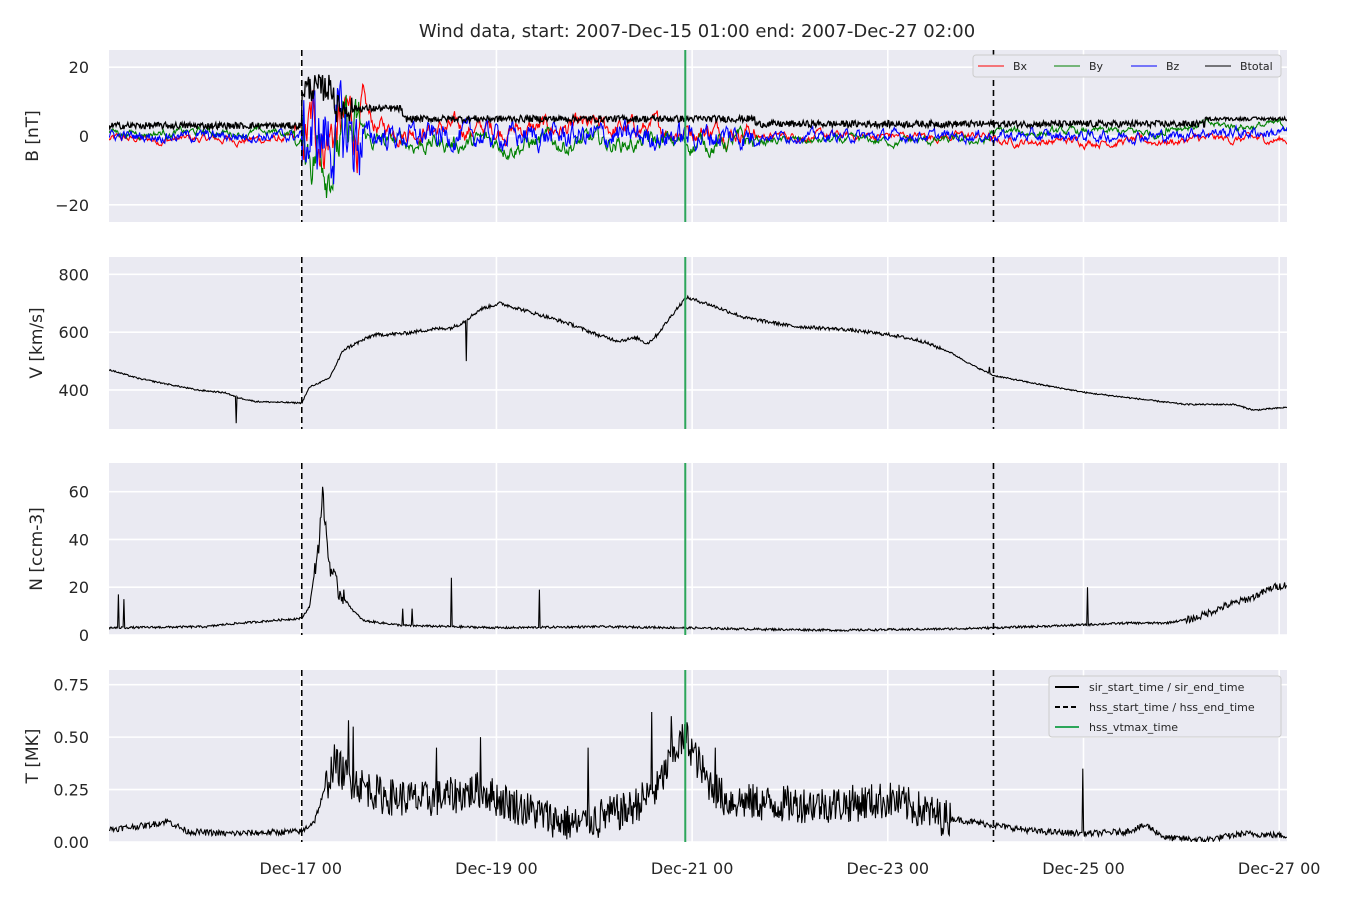 This screenshot has height=900, width=1350. I want to click on series-n, so click(698, 559).